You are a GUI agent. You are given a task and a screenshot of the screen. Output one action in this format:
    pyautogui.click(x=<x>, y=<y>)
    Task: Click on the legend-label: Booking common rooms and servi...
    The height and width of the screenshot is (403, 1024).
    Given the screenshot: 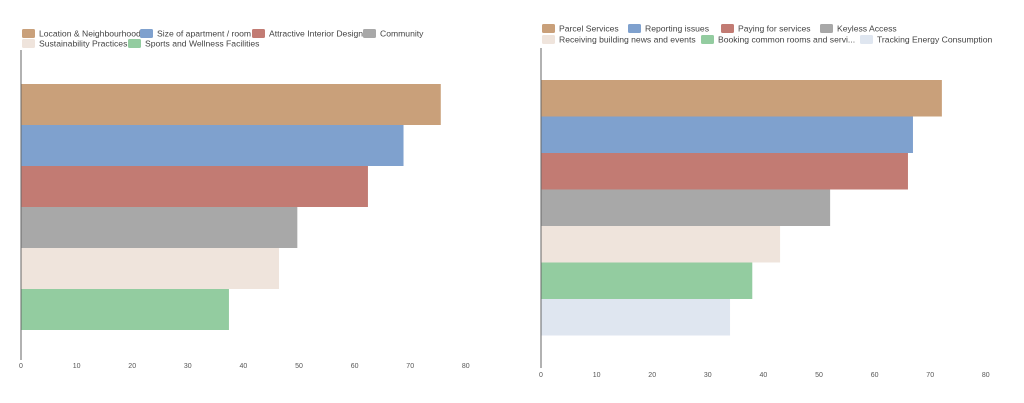 What is the action you would take?
    pyautogui.click(x=786, y=40)
    